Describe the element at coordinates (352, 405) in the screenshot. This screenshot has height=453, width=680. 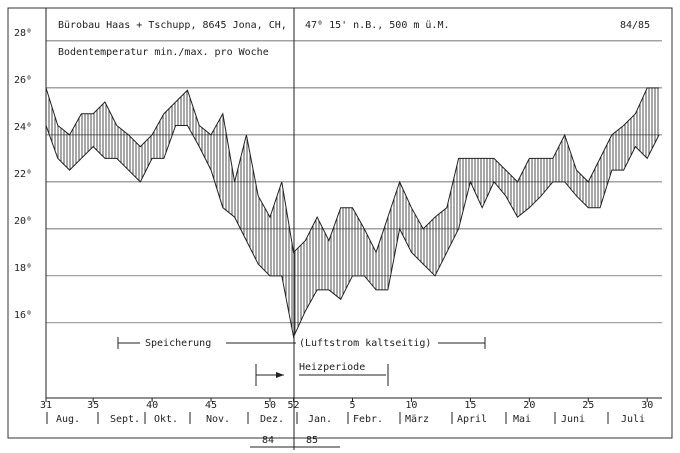
I see `x-tick-label: 5` at that location.